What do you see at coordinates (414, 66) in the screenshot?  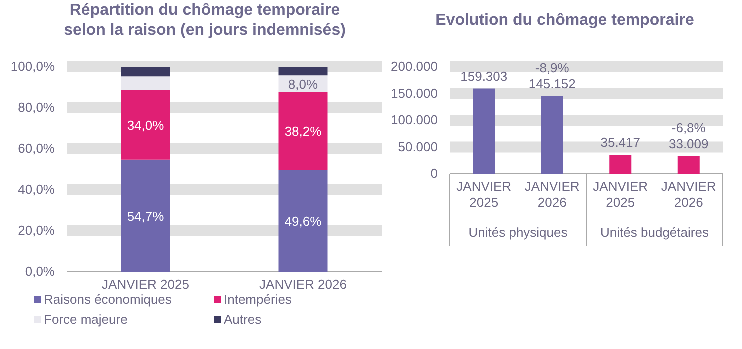 I see `y-tick-label: 200.000` at bounding box center [414, 66].